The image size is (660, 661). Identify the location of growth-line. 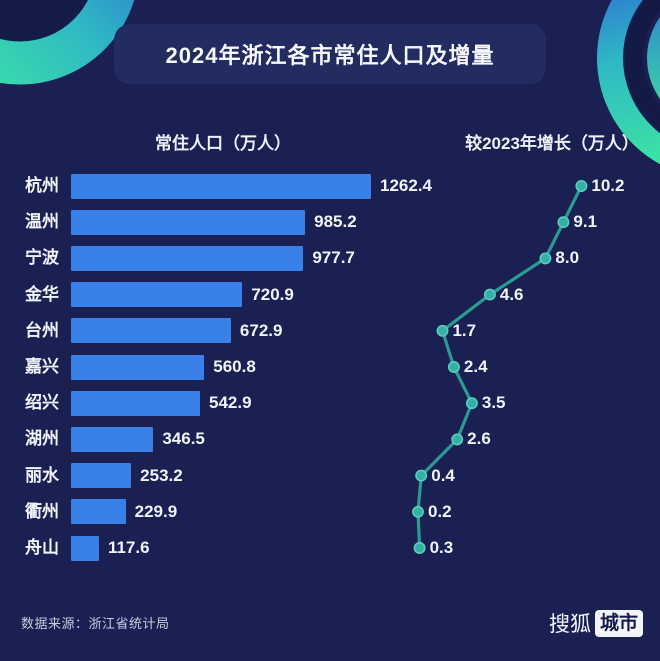
(499, 367).